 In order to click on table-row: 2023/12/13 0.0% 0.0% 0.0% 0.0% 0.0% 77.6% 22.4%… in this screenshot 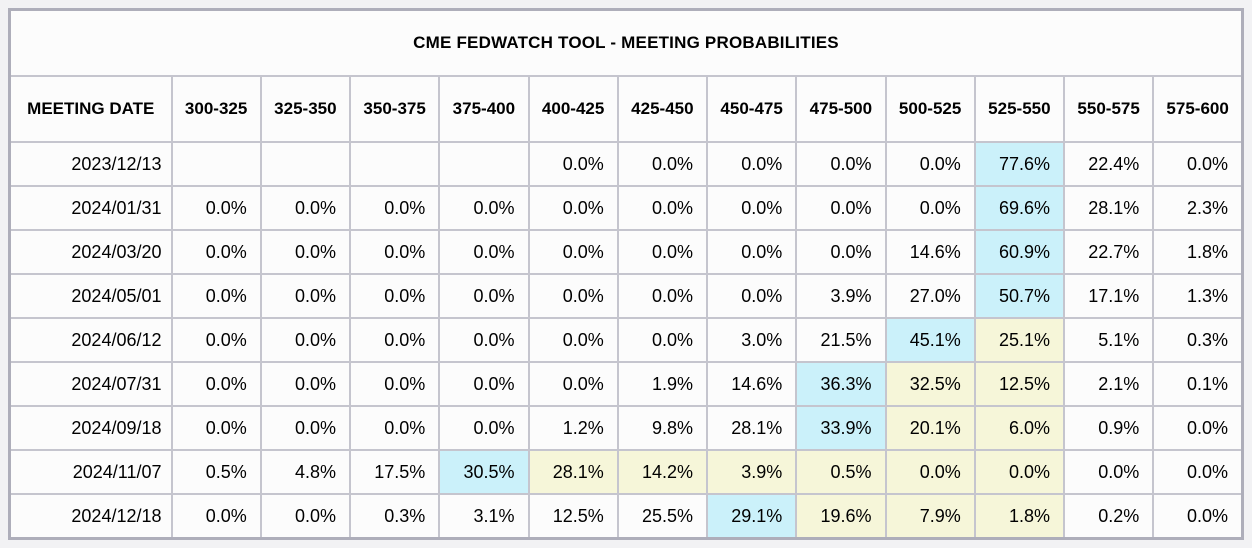, I will do `click(626, 164)`.